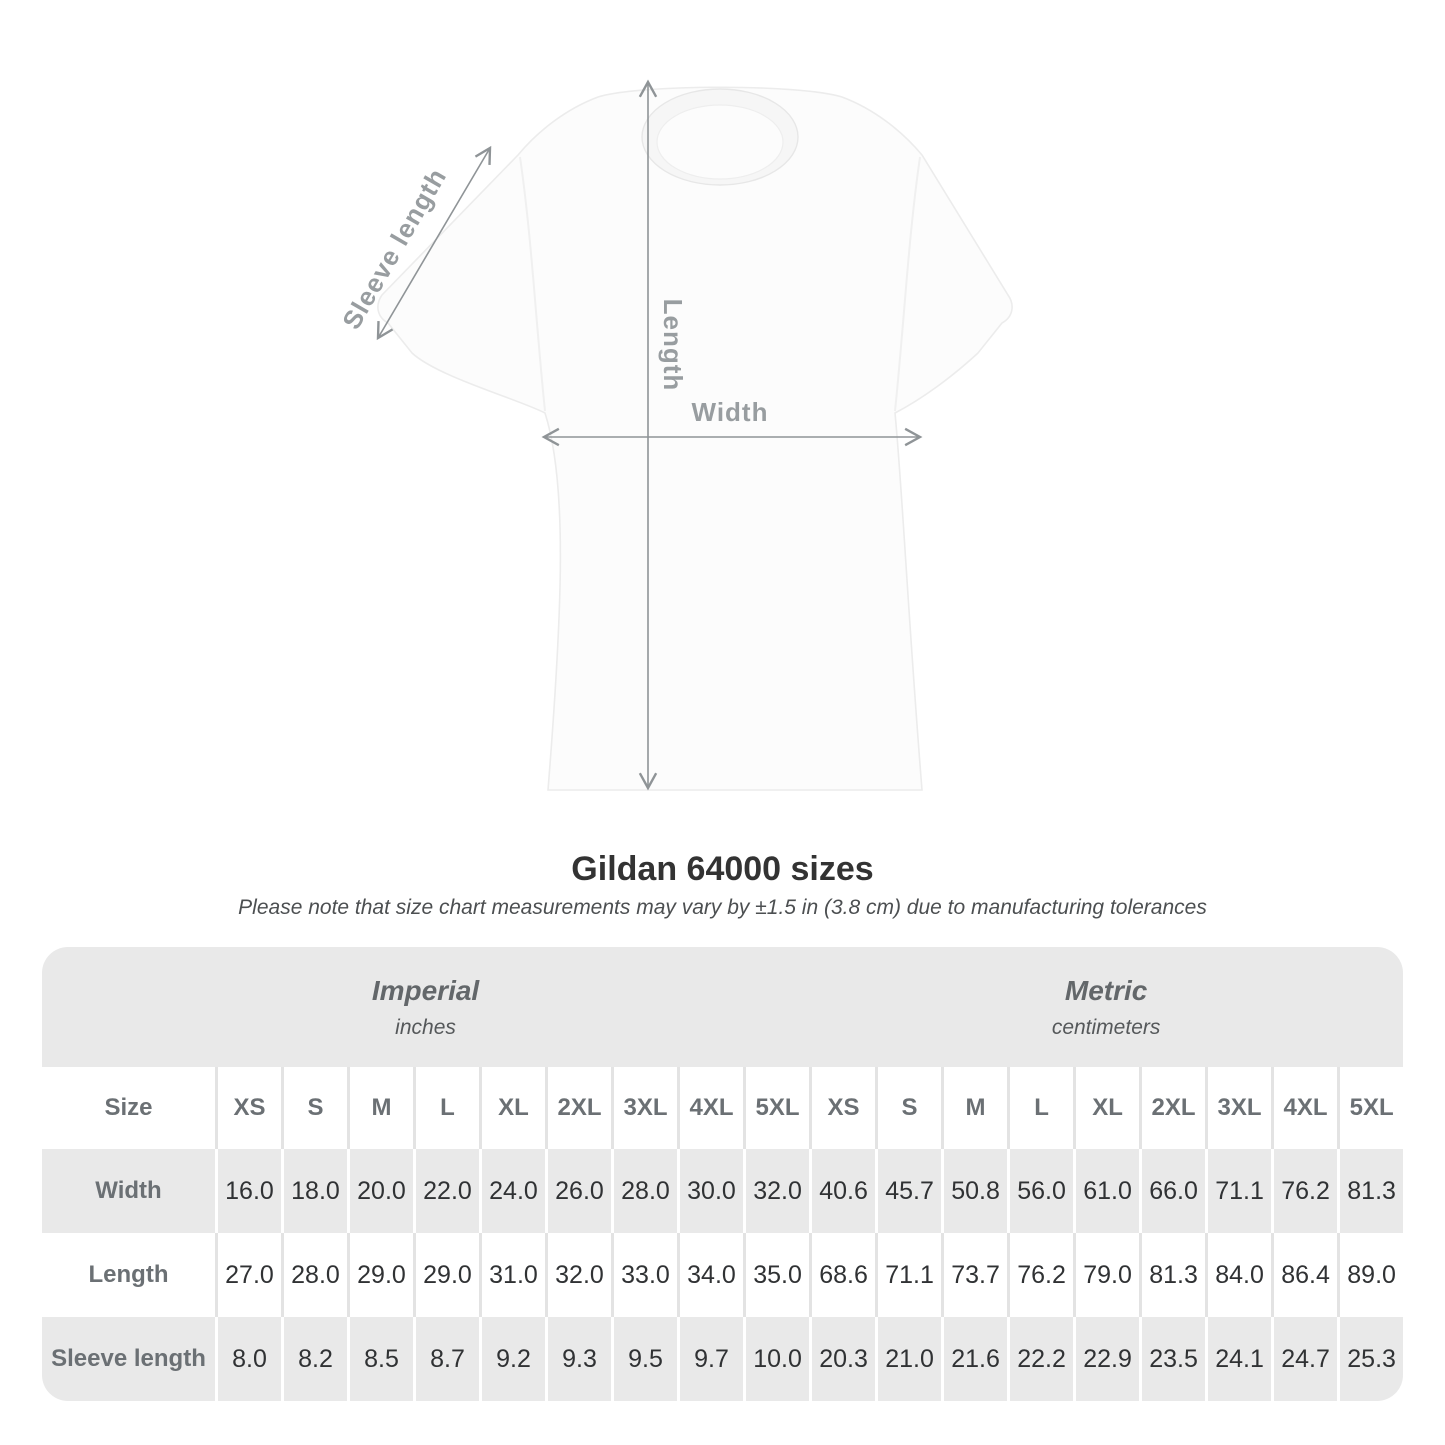 This screenshot has height=1445, width=1445. Describe the element at coordinates (1304, 1275) in the screenshot. I see `measurement-cell: 86.4` at that location.